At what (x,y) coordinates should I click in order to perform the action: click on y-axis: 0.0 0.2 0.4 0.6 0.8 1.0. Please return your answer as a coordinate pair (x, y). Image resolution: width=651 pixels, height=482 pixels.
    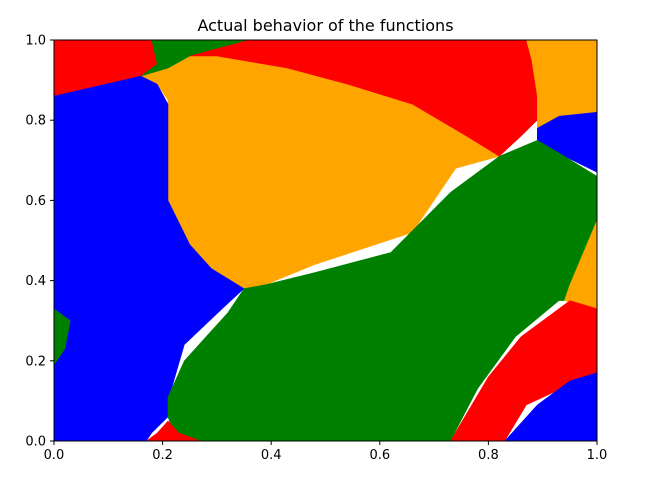
    Looking at the image, I should click on (39, 242).